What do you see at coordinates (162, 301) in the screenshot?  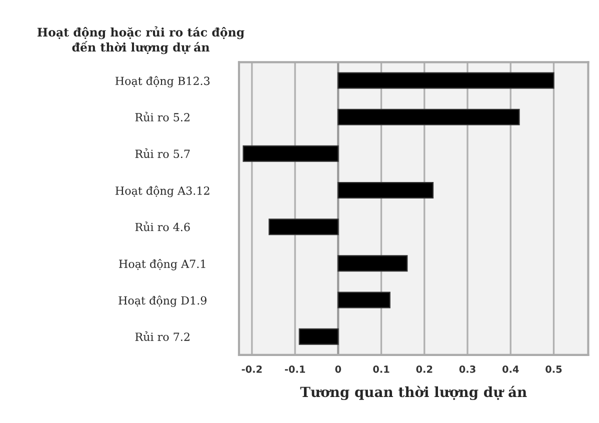 I see `y-tick-label: Hoạt động D1.9` at bounding box center [162, 301].